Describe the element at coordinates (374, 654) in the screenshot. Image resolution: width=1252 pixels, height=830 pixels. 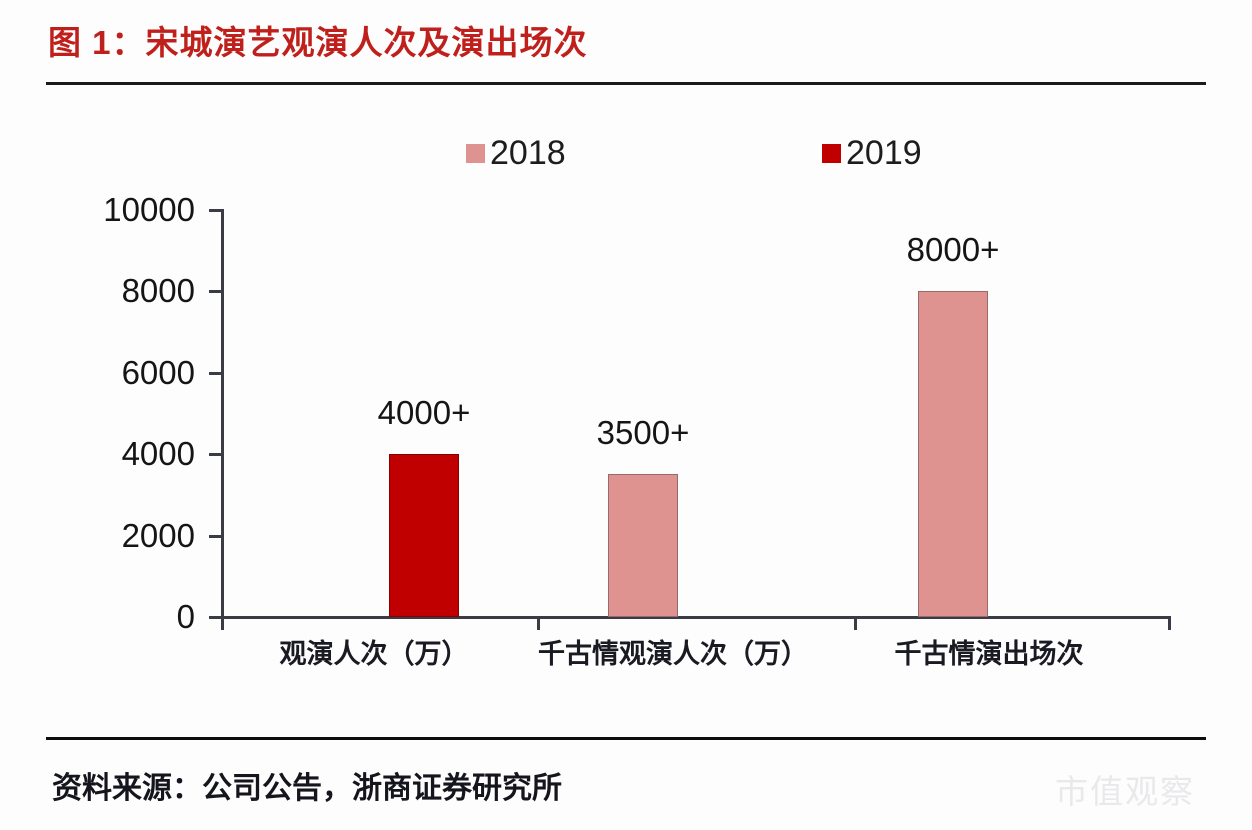
I see `x-axis-category-1: 观演人次（万）` at that location.